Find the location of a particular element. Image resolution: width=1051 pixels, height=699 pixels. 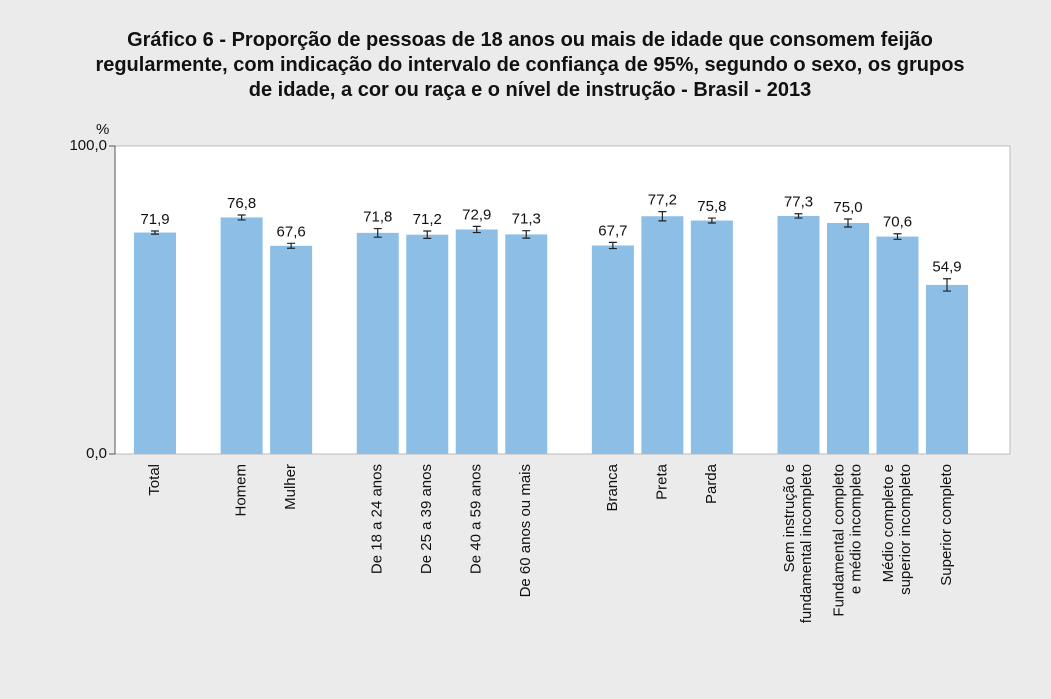

x-tick-label: Mulher is located at coordinates (290, 487).